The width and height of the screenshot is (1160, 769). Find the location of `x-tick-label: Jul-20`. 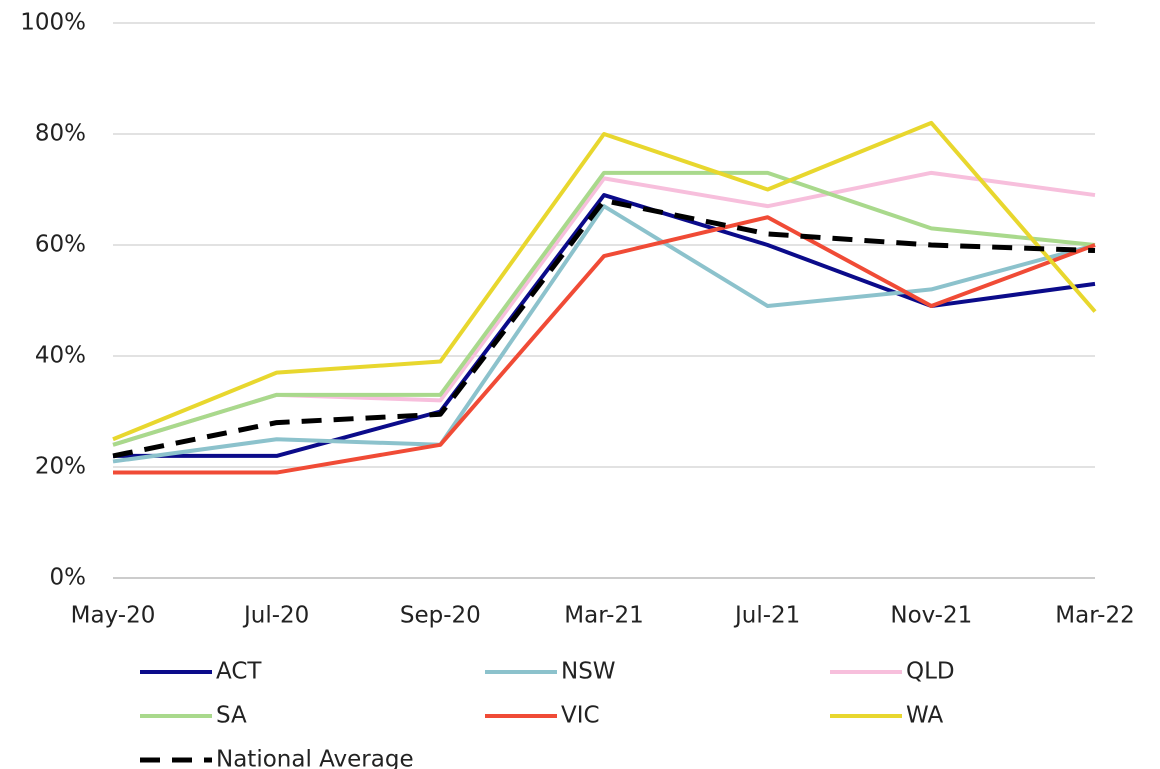

x-tick-label: Jul-20 is located at coordinates (275, 616).